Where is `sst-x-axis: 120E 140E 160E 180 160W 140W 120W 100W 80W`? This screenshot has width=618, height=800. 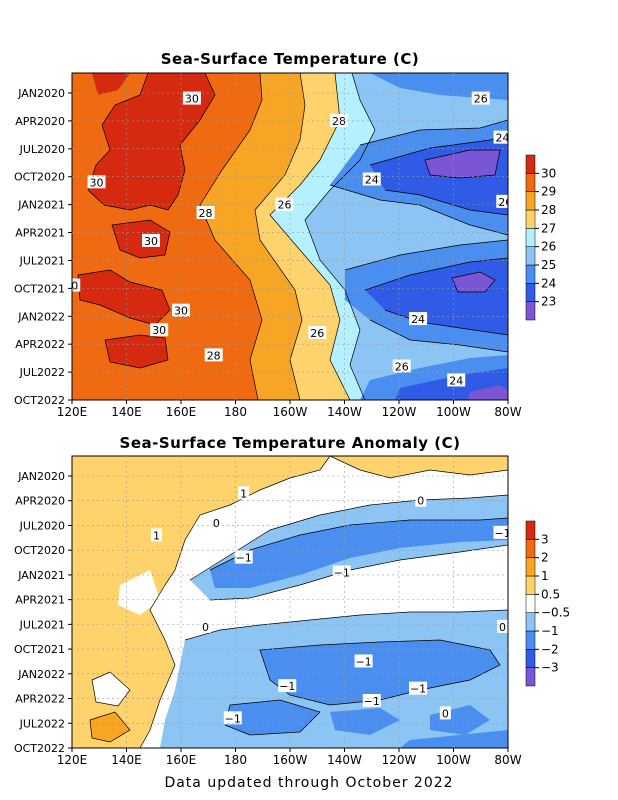
sst-x-axis: 120E 140E 160E 180 160W 140W 120W 100W 80W is located at coordinates (289, 409).